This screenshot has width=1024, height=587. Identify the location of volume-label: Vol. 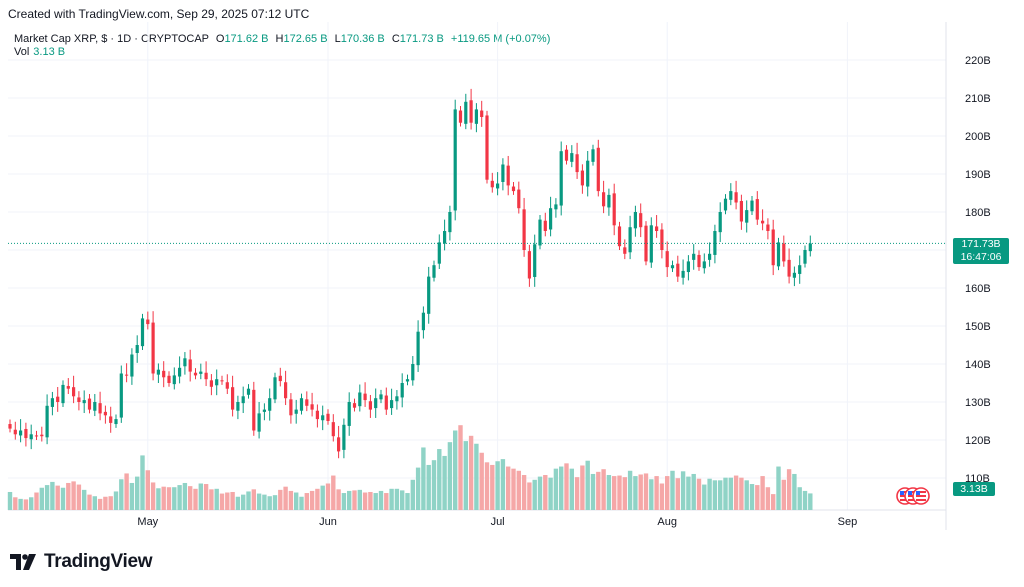
(22, 52).